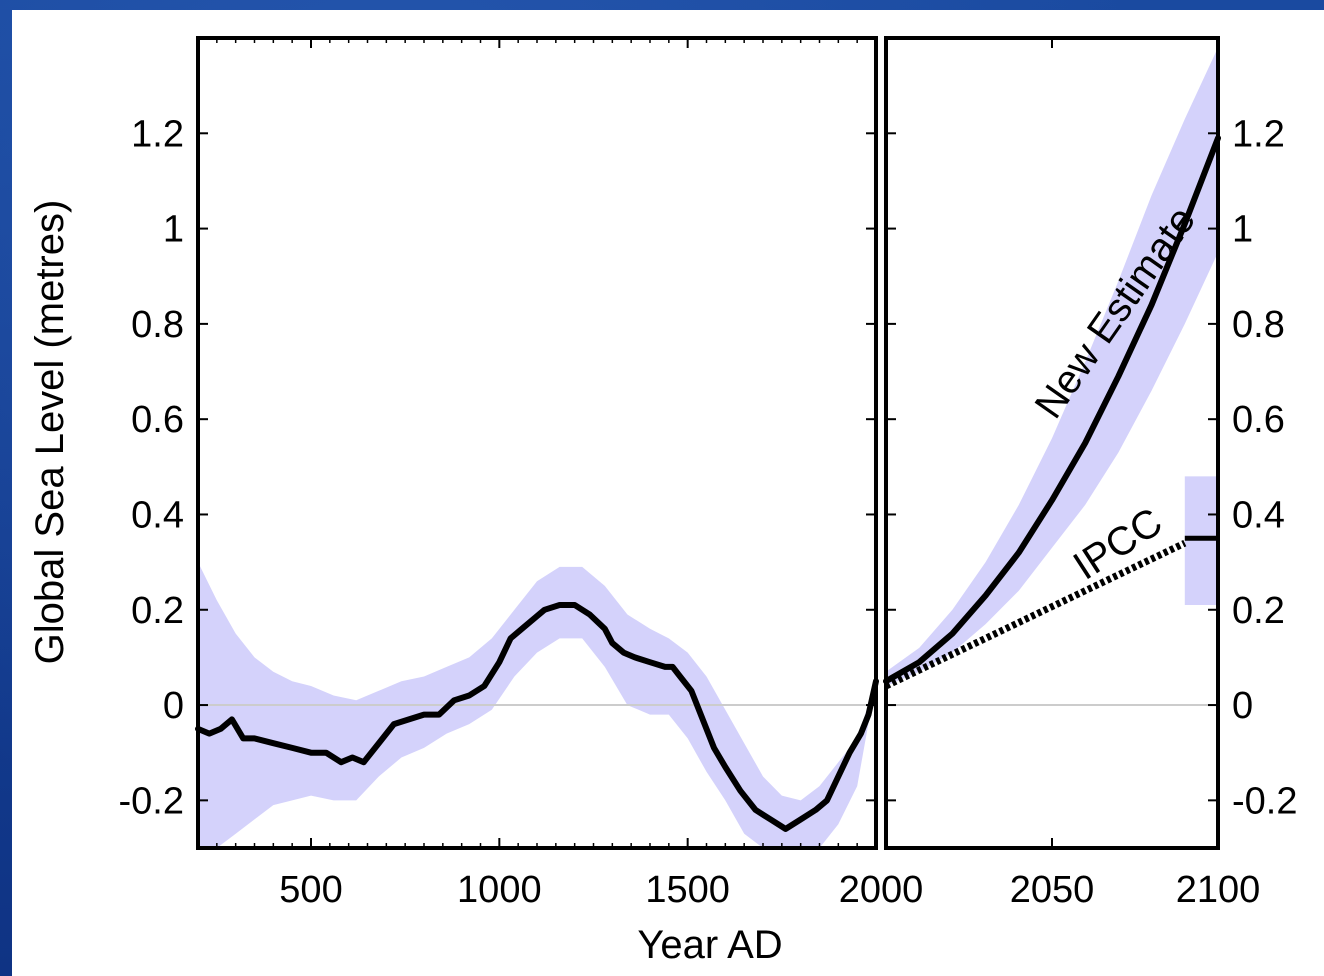 The width and height of the screenshot is (1324, 976). Describe the element at coordinates (1258, 515) in the screenshot. I see `right-y-tick-label: 0.4` at that location.